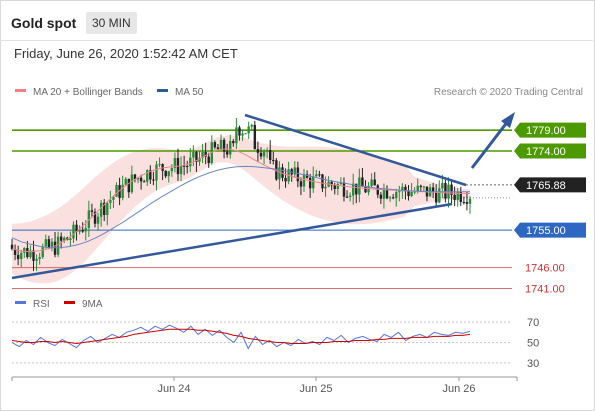 This screenshot has height=411, width=595. Describe the element at coordinates (490, 144) in the screenshot. I see `forecast-arrow-shaft` at that location.